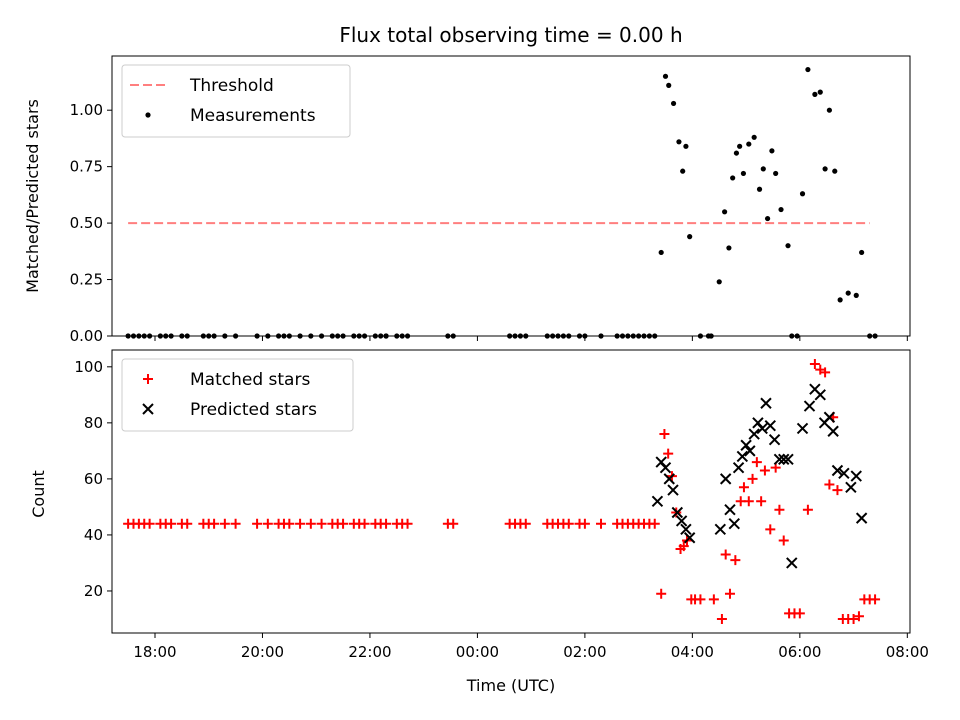  Describe the element at coordinates (584, 652) in the screenshot. I see `x-tick-label: 02:00` at that location.